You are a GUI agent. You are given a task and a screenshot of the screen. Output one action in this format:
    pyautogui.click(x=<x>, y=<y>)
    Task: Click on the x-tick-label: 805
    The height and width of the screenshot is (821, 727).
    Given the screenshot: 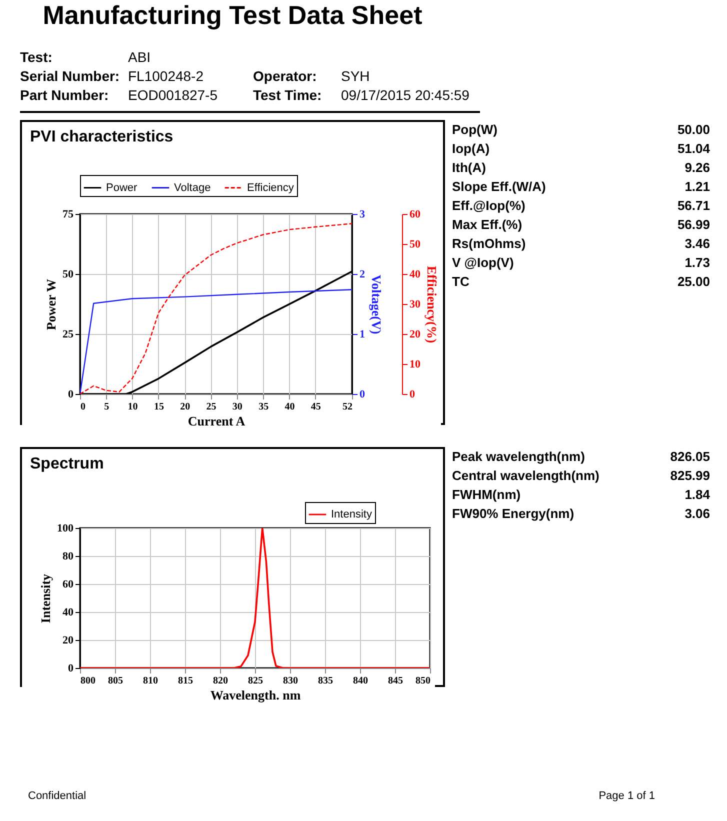 What is the action you would take?
    pyautogui.click(x=115, y=681)
    